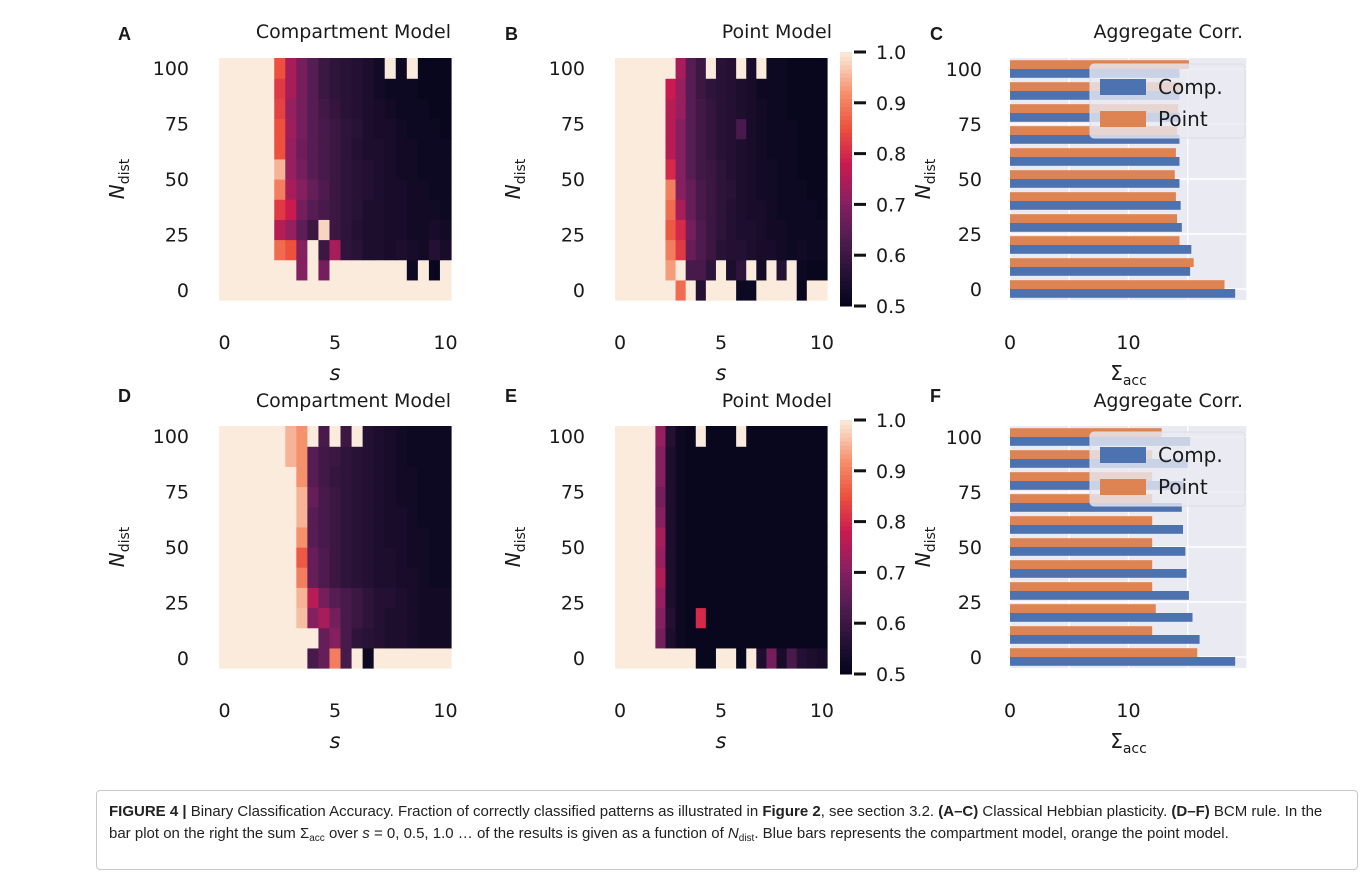 This screenshot has height=875, width=1362. Describe the element at coordinates (1075, 811) in the screenshot. I see `caption-text-3: Classical Hebbian plasticity.` at that location.